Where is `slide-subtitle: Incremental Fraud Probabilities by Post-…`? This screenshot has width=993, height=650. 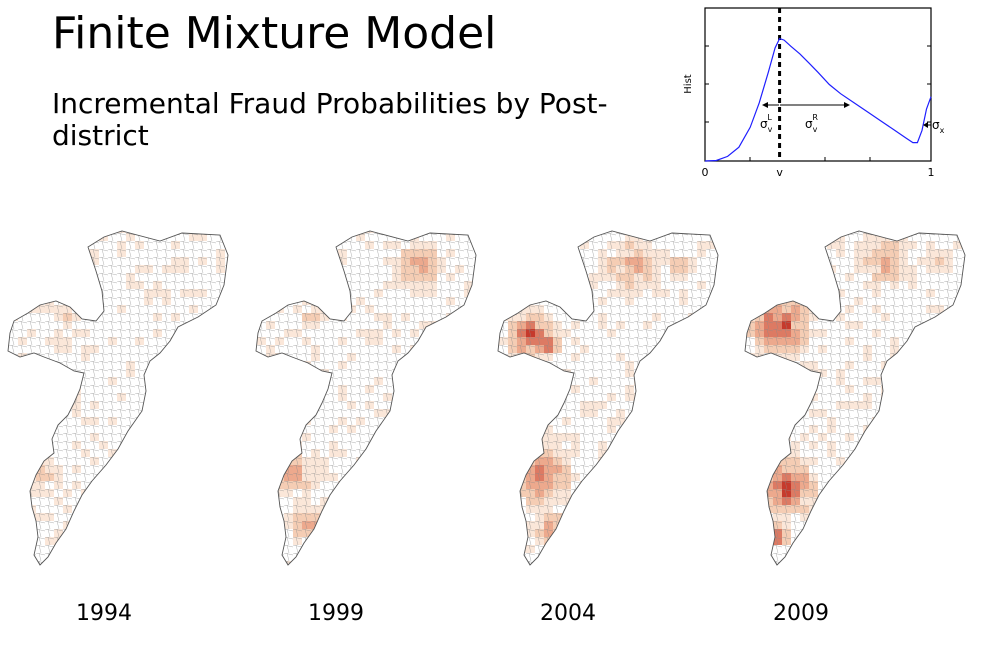
slide-subtitle: Incremental Fraud Probabilities by Post-… is located at coordinates (330, 119).